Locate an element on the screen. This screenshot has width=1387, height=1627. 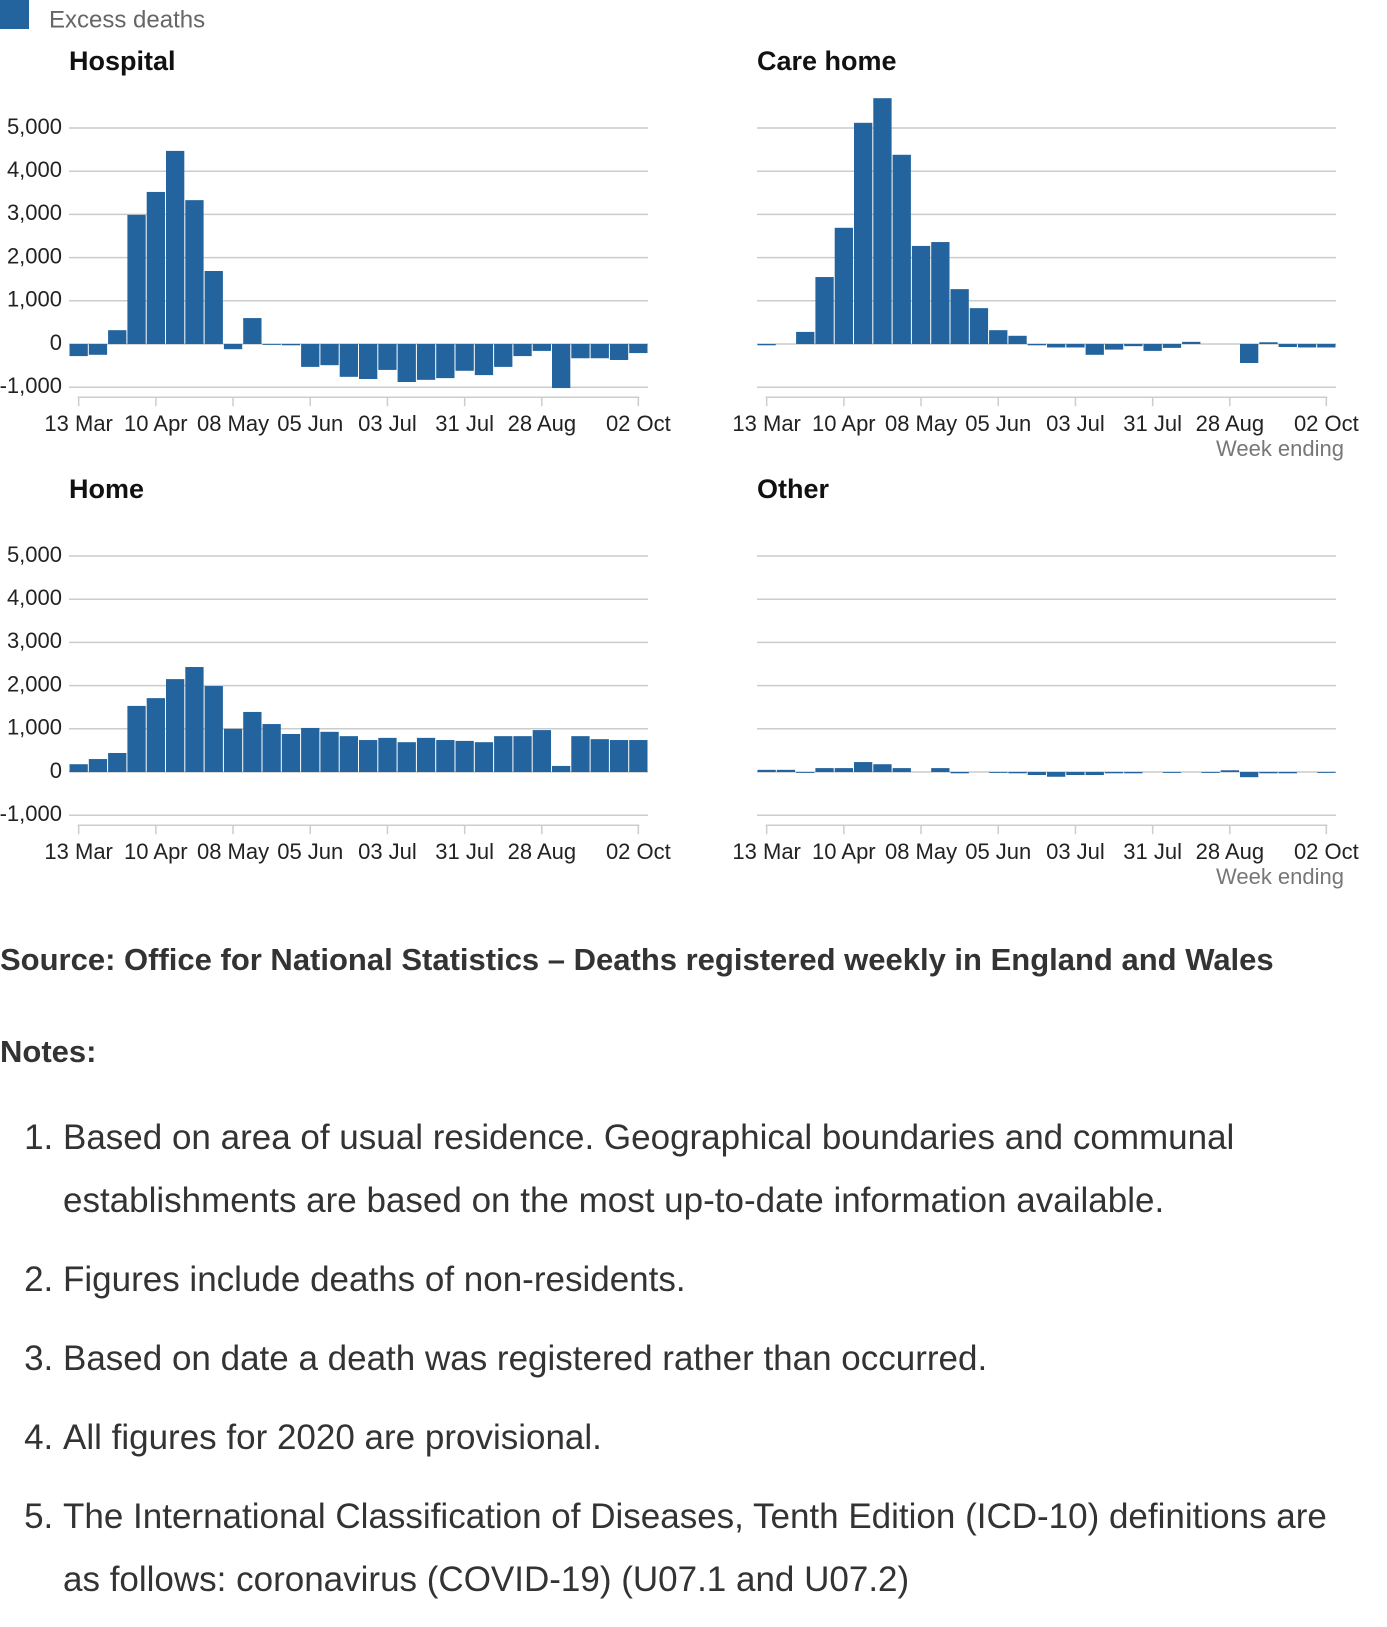
panel-title: Hospital is located at coordinates (122, 61).